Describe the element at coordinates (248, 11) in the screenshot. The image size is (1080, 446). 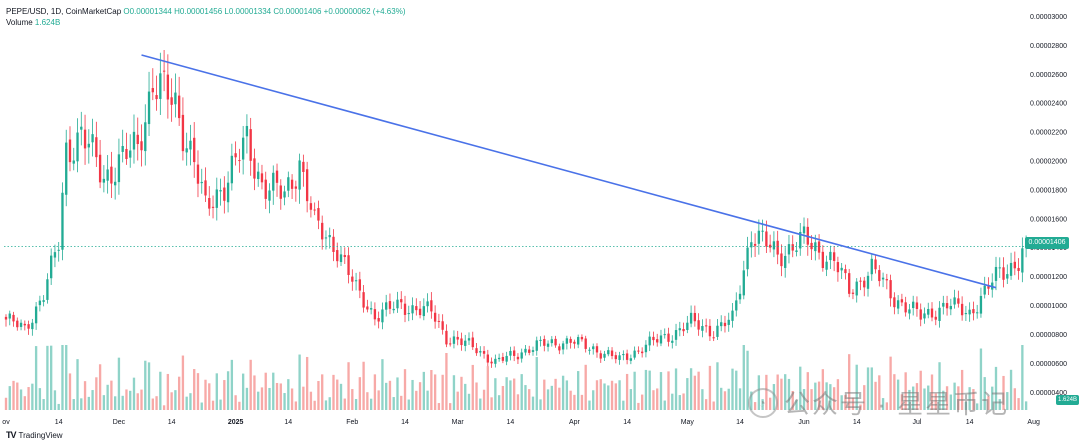
I see `low-value: L0.00001334` at that location.